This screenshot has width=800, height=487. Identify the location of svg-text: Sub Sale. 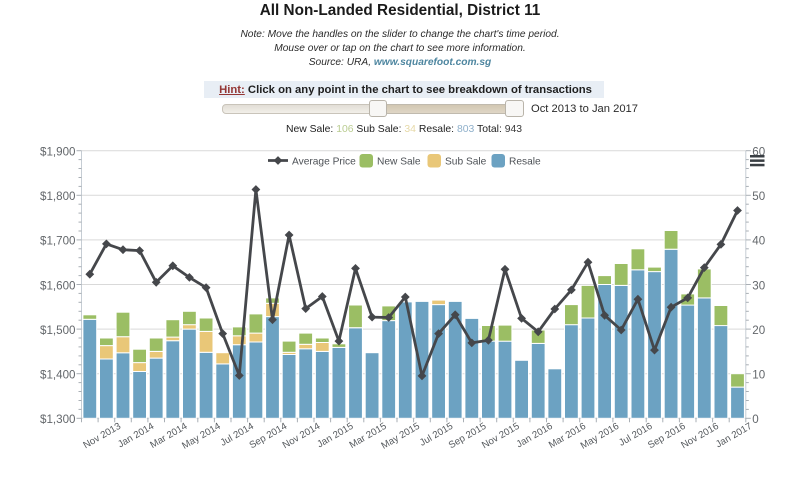
(466, 162).